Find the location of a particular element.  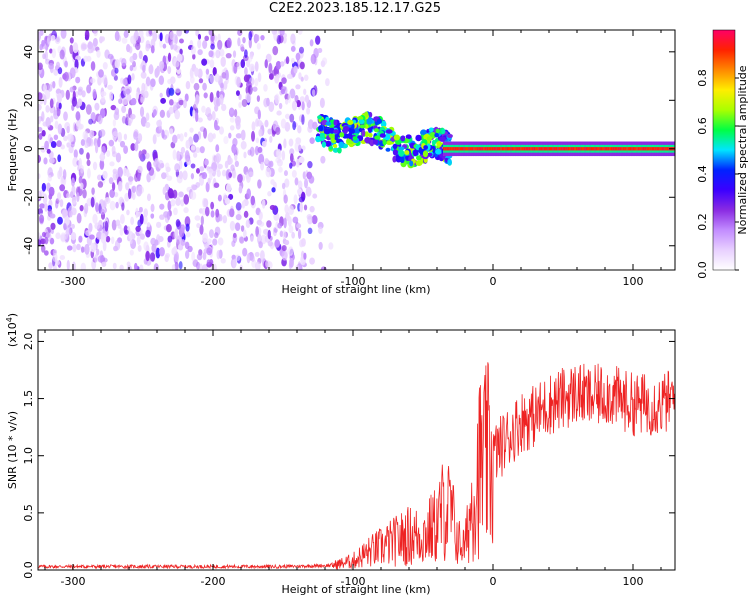

page-title: C2E2.2023.185.12.17.G25 is located at coordinates (355, 8).